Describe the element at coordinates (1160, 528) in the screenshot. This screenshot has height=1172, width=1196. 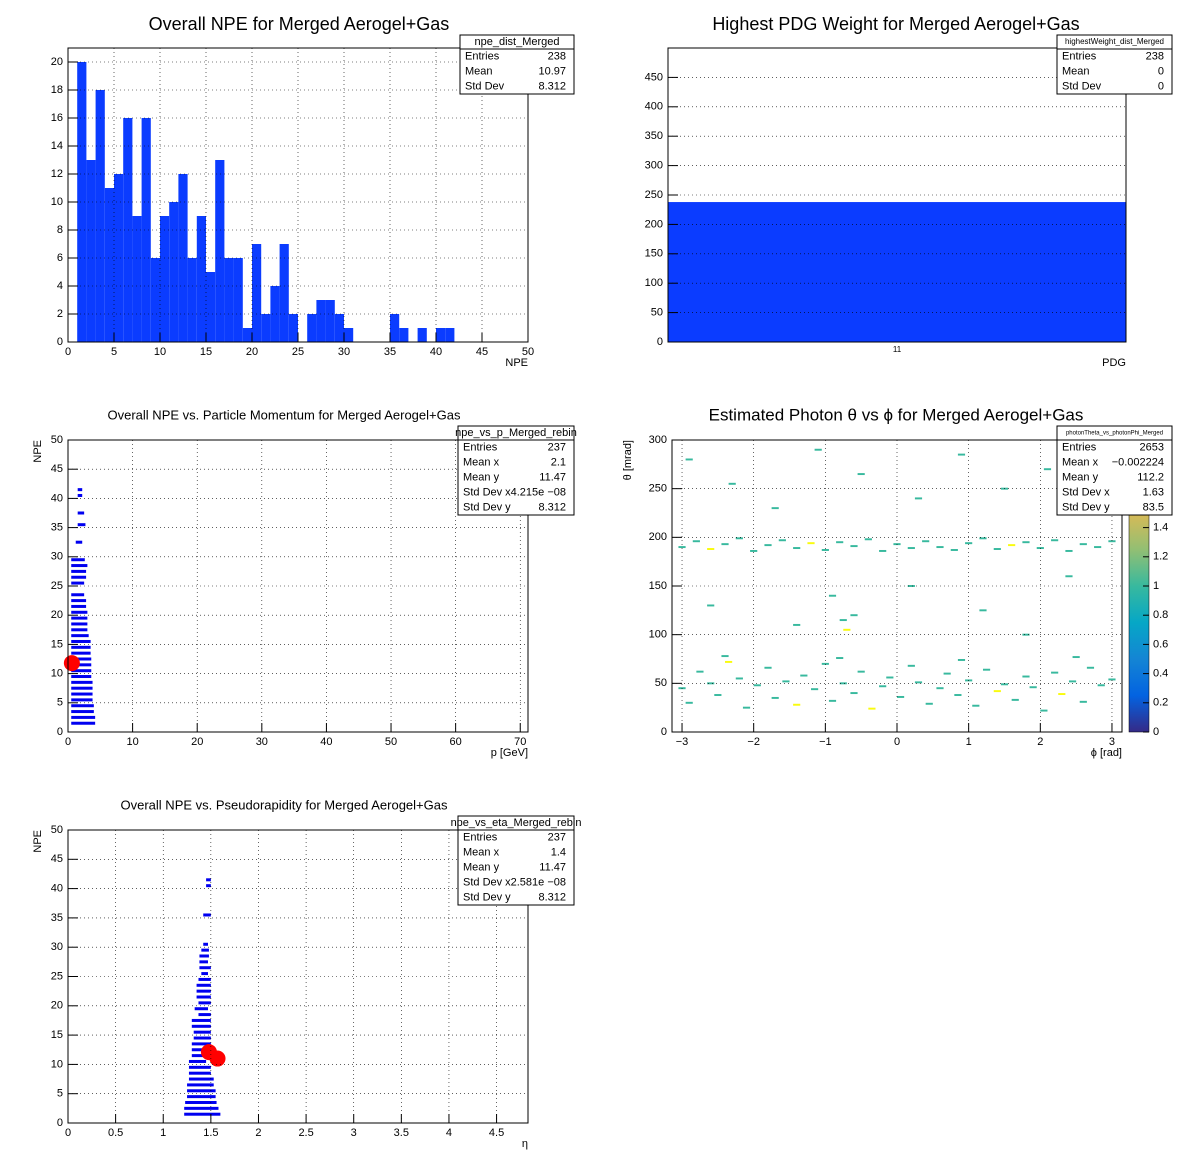
I see `z-tick-label: 1.4` at that location.